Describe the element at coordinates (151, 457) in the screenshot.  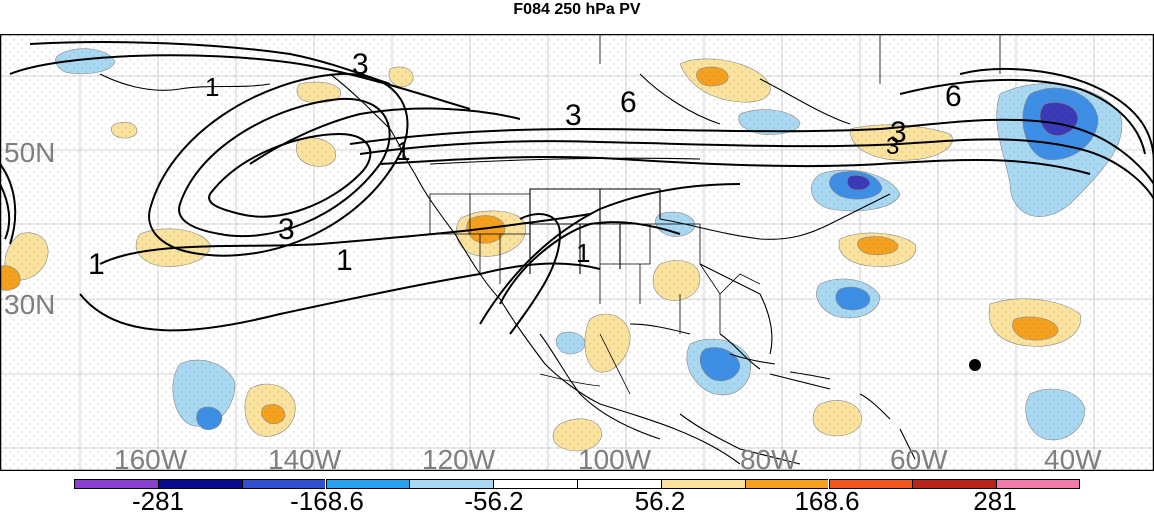
I see `lon-label: 160W` at that location.